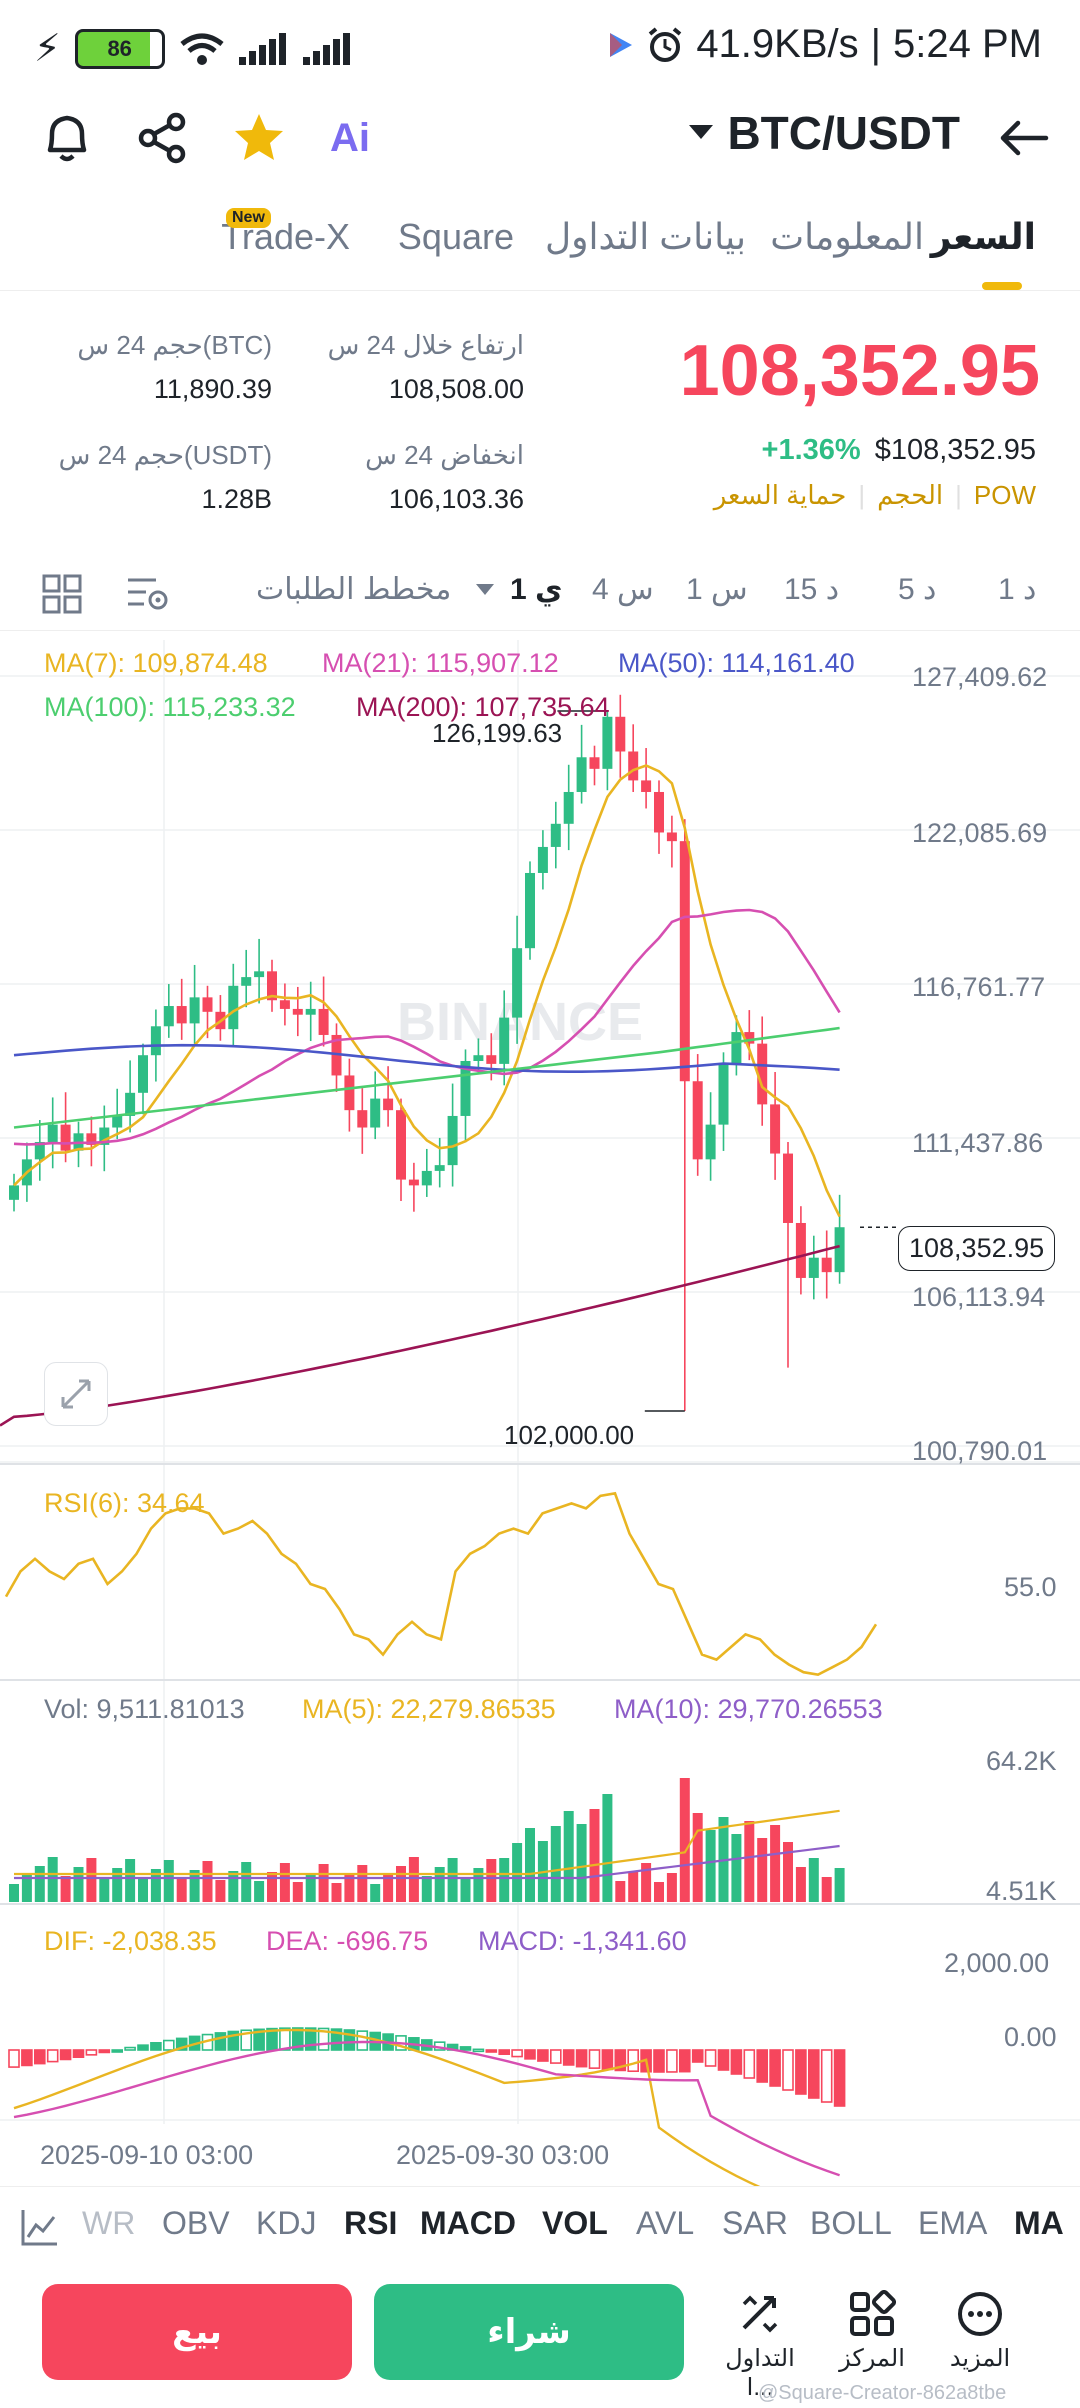 This screenshot has width=1080, height=2408. Describe the element at coordinates (456, 499) in the screenshot. I see `low-24h-value: 106,103.36` at that location.